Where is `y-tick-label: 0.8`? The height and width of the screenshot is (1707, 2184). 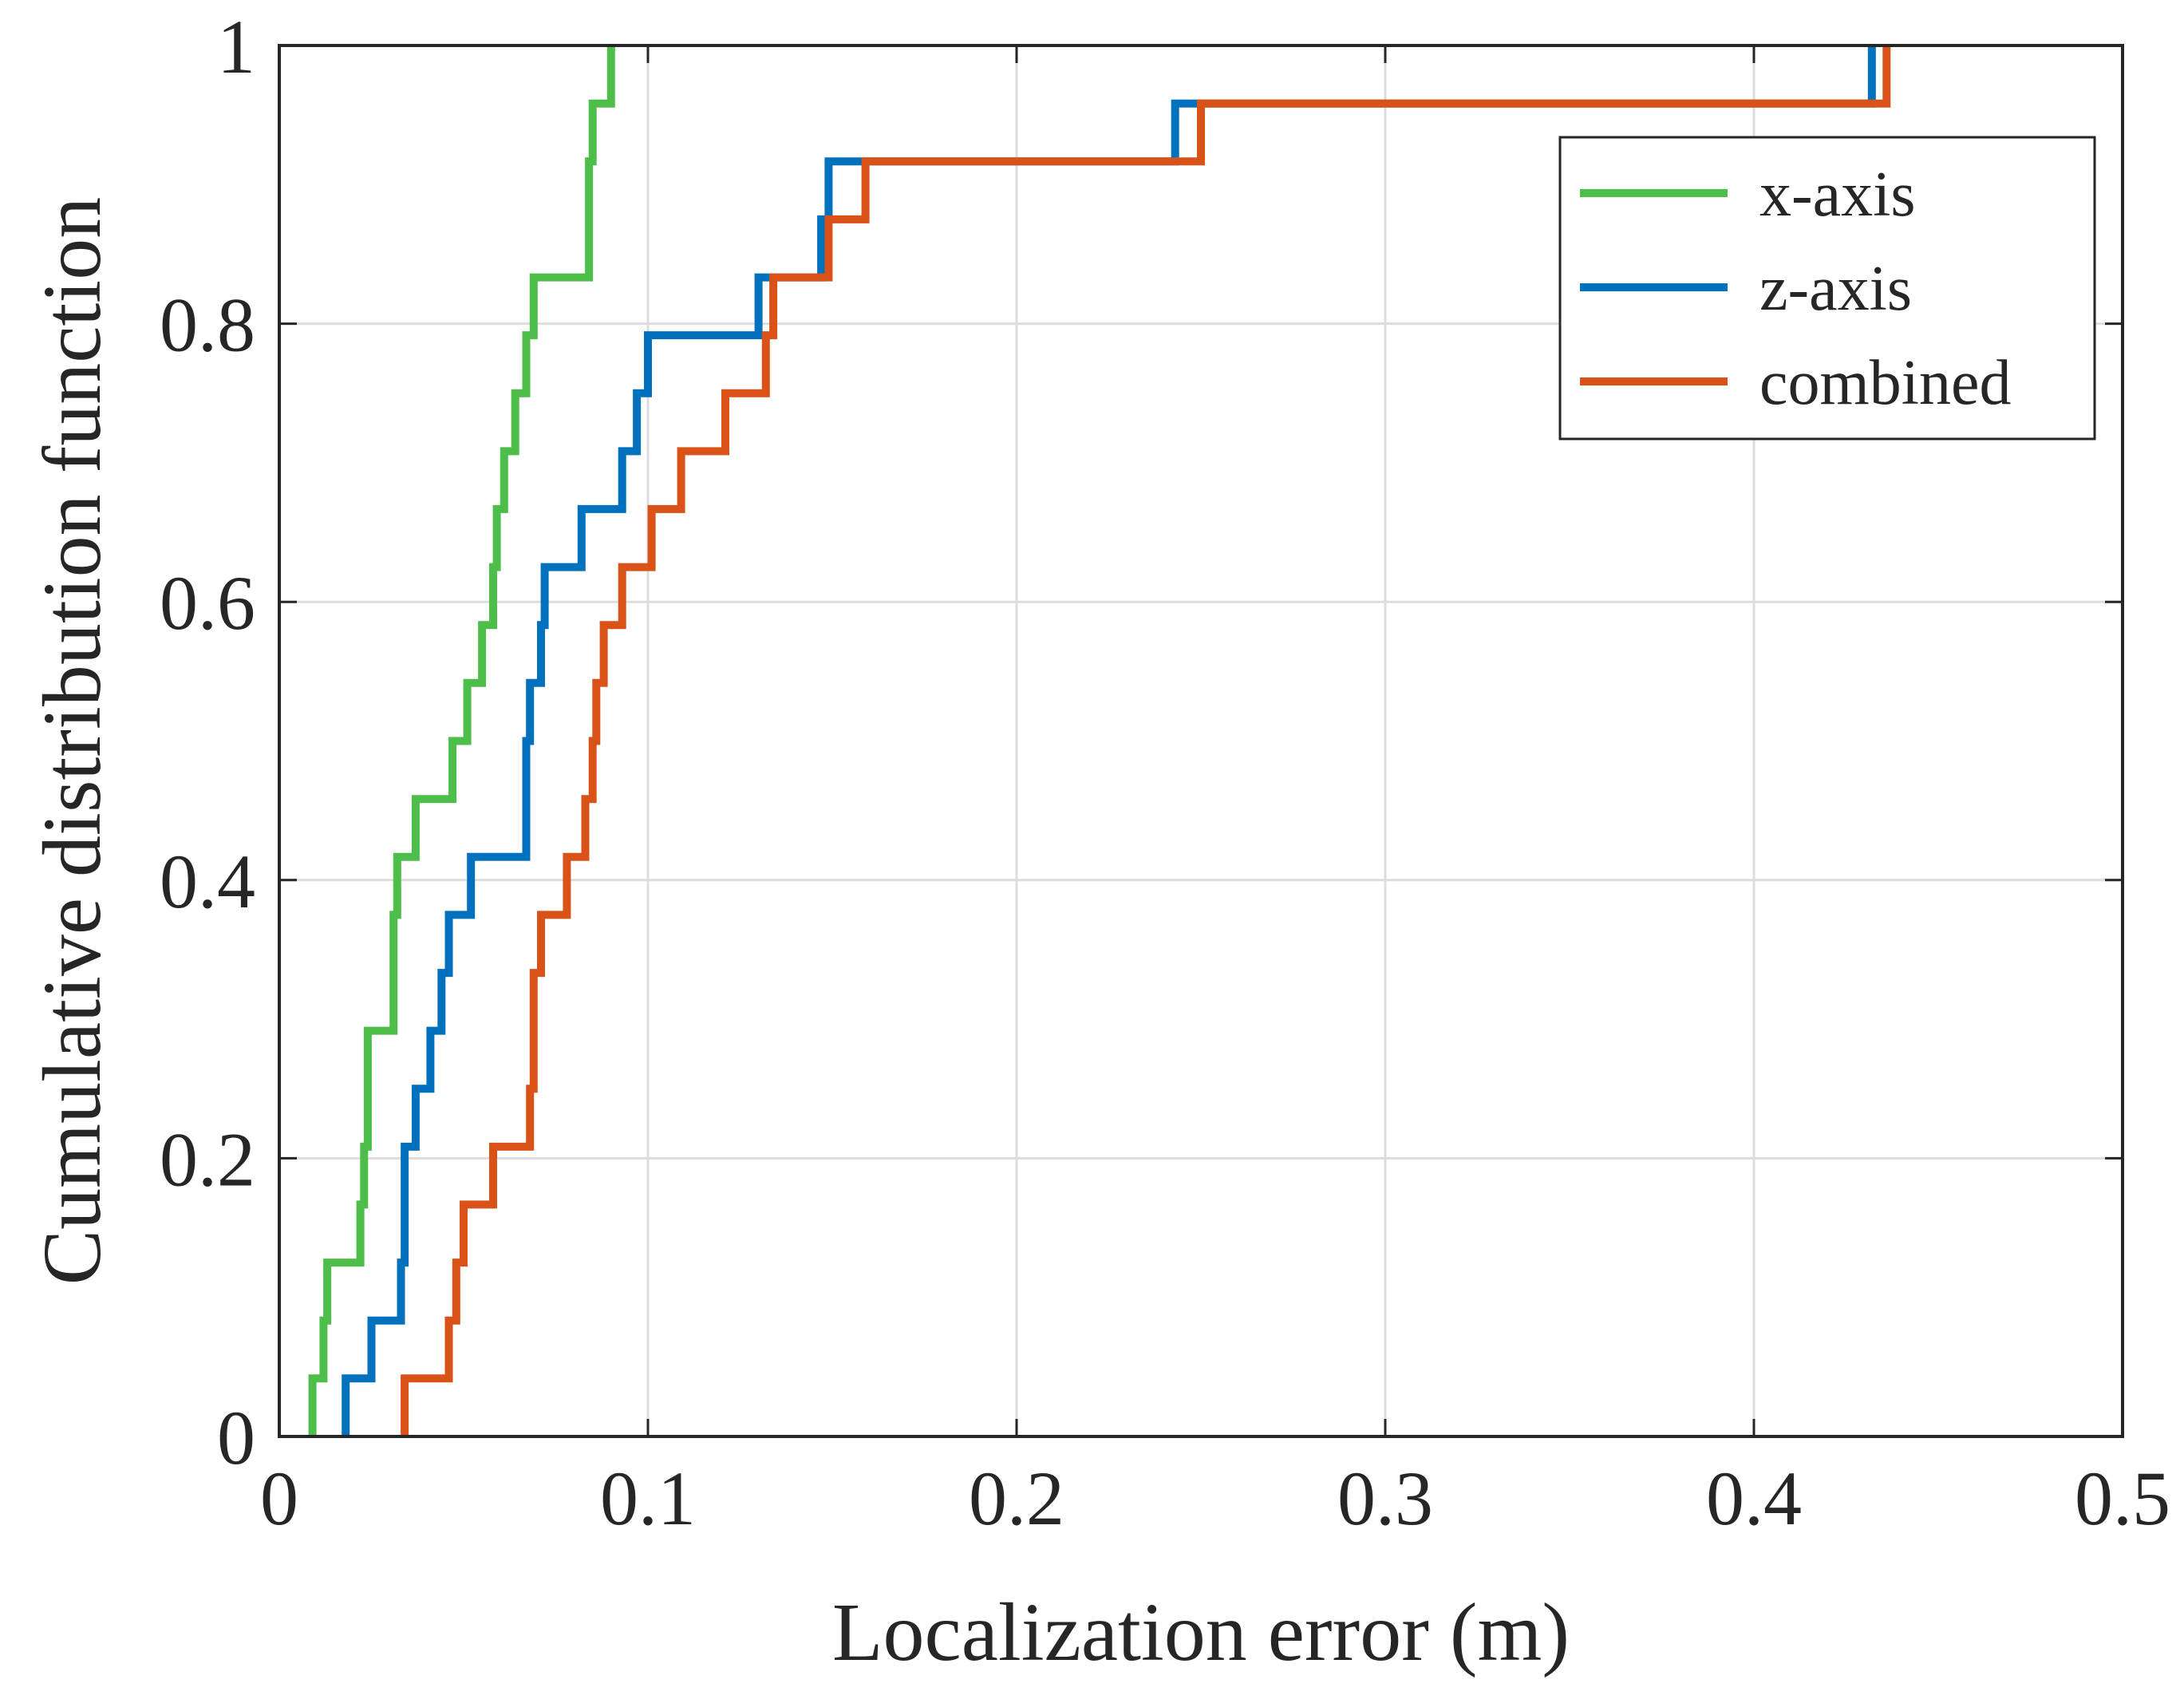
y-tick-label: 0.8 is located at coordinates (207, 325).